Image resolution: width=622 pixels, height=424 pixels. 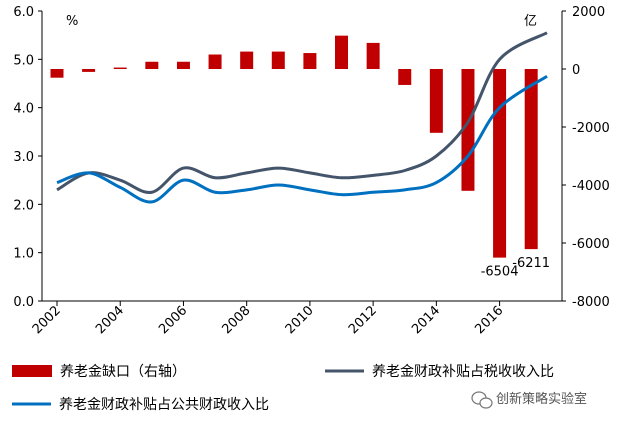 What do you see at coordinates (531, 263) in the screenshot?
I see `bar-data-label: -6211` at bounding box center [531, 263].